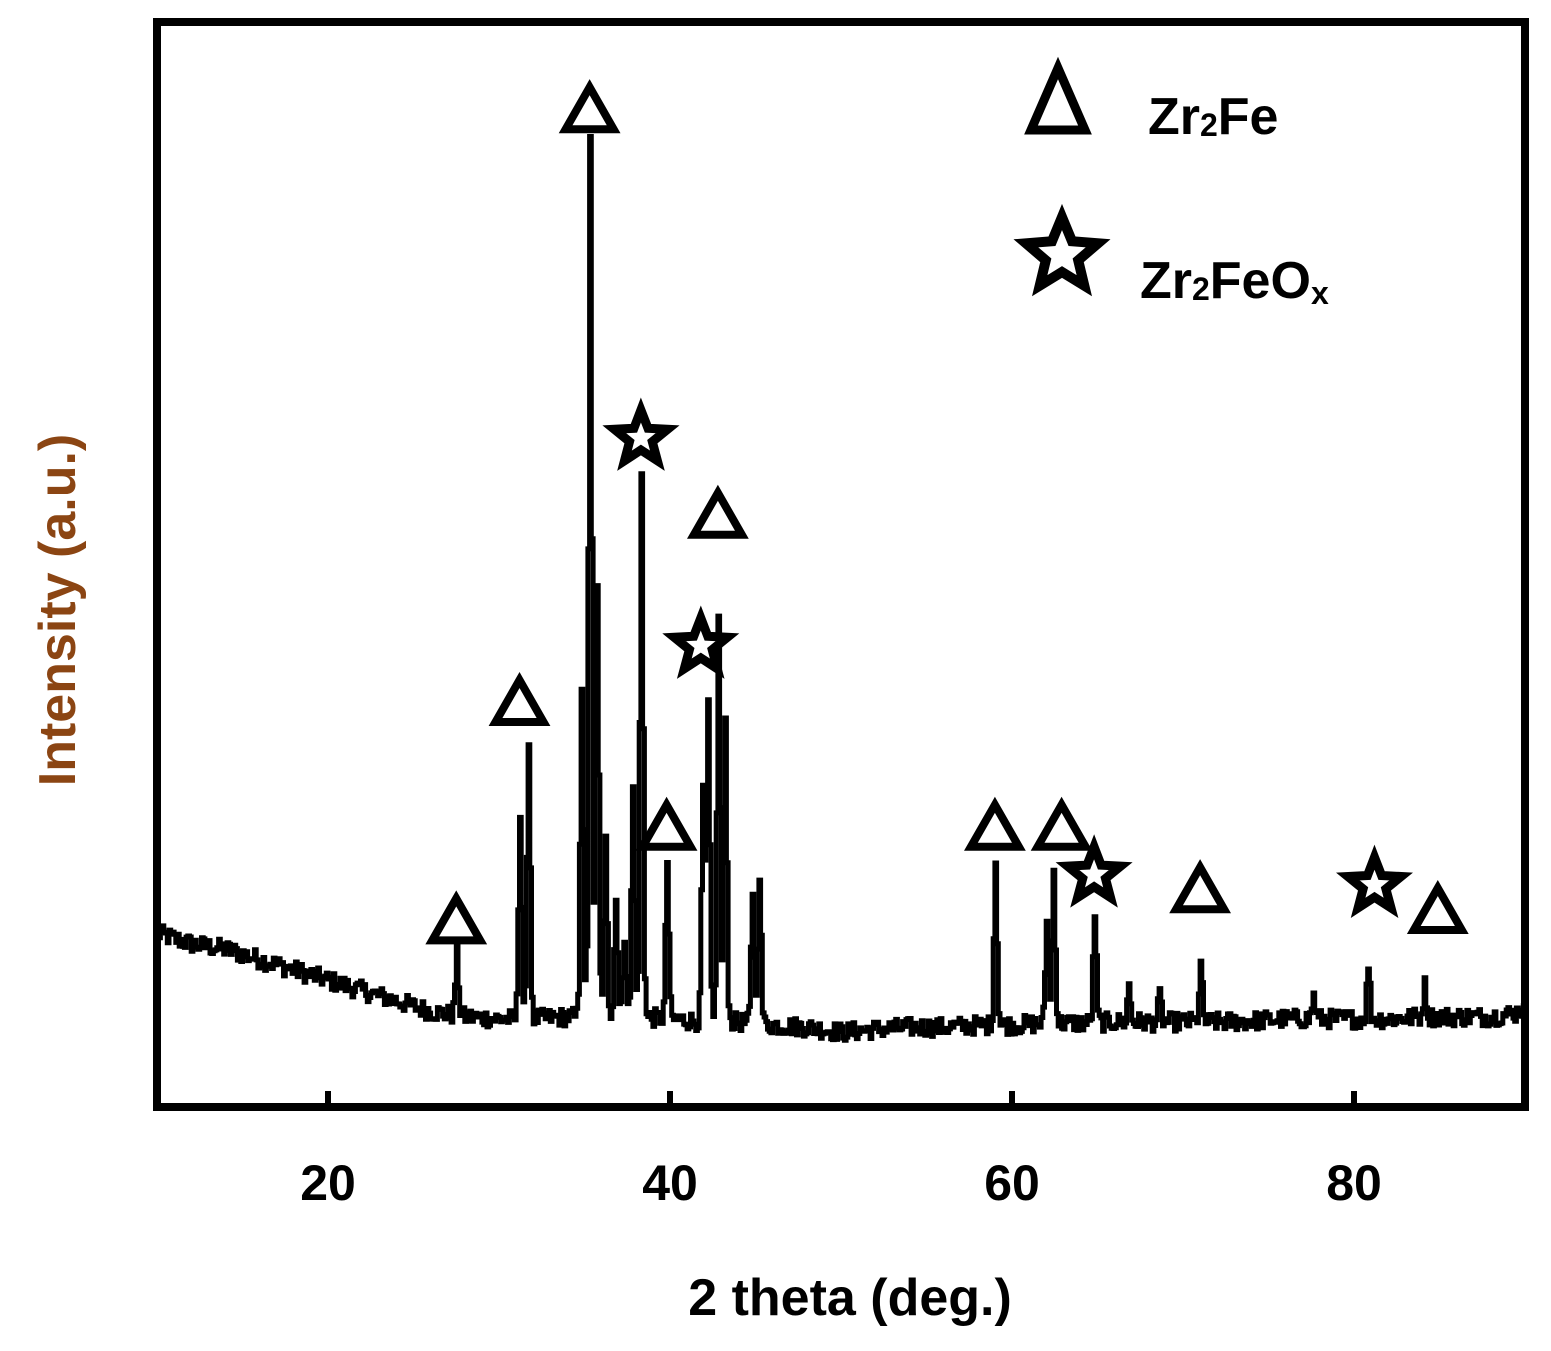 The width and height of the screenshot is (1551, 1351). What do you see at coordinates (1213, 117) in the screenshot?
I see `legend-label-zr2fe: Zr2Fe` at bounding box center [1213, 117].